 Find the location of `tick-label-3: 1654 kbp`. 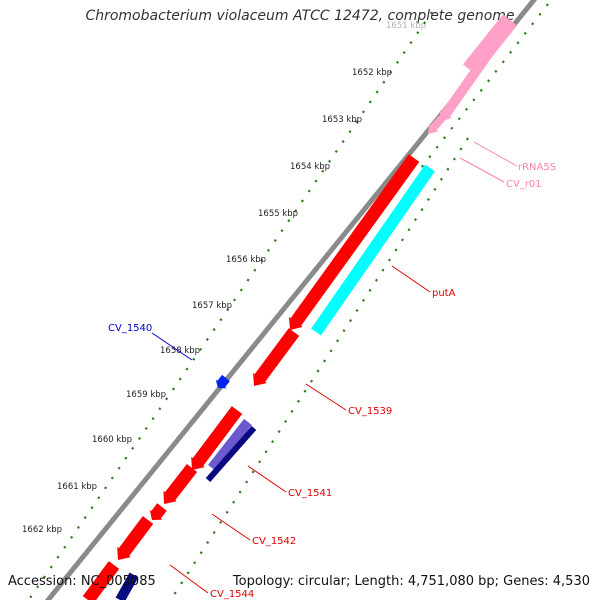

tick-label-3: 1654 kbp is located at coordinates (310, 167).